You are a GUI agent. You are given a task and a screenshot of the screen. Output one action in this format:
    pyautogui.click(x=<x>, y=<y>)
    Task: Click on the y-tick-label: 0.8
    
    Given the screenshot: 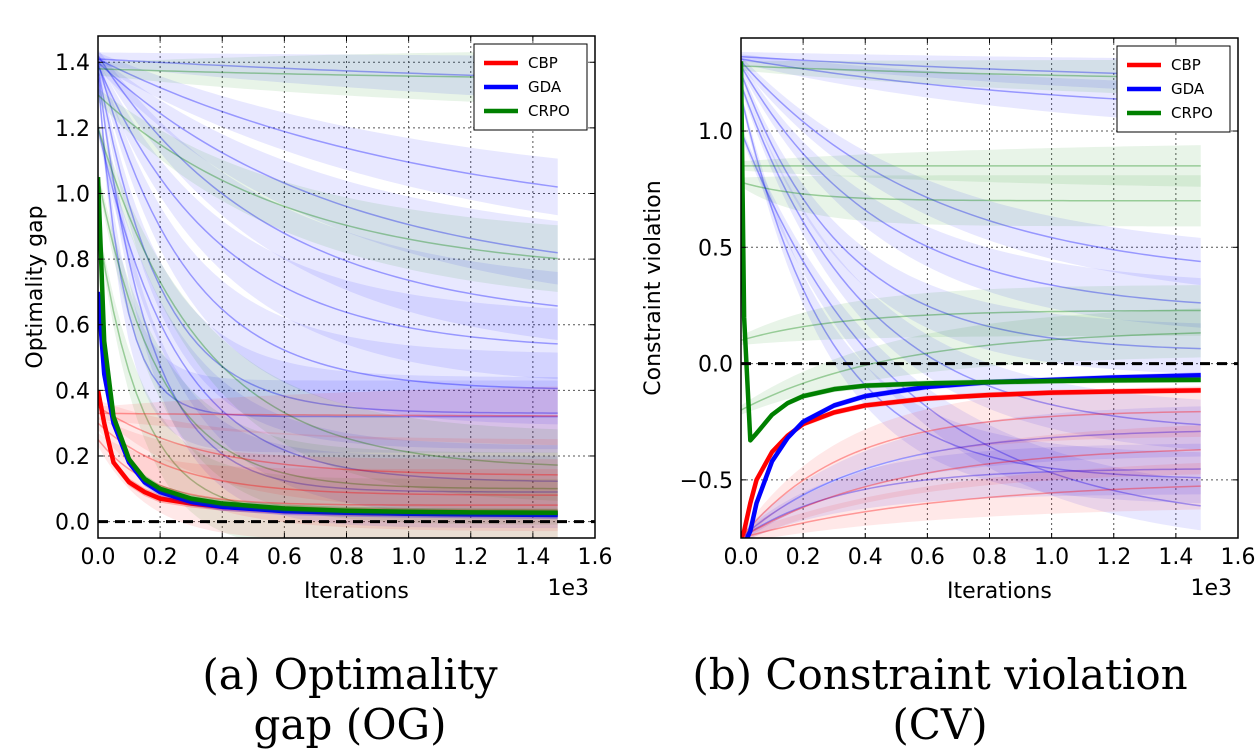 What is the action you would take?
    pyautogui.click(x=72, y=260)
    